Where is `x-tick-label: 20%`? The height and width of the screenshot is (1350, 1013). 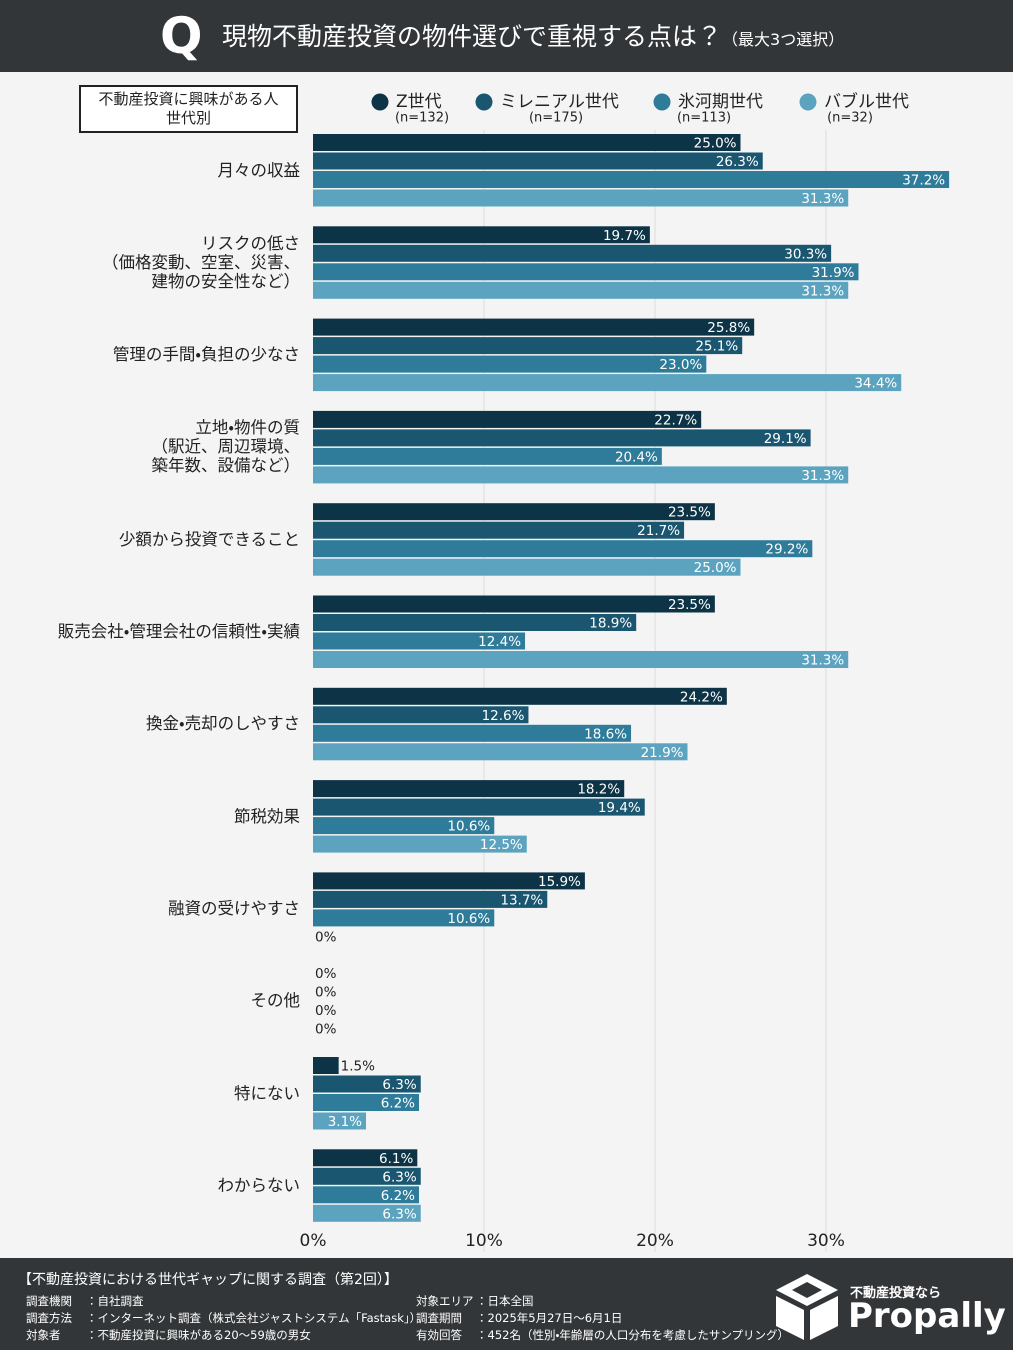 x-tick-label: 20% is located at coordinates (655, 1241).